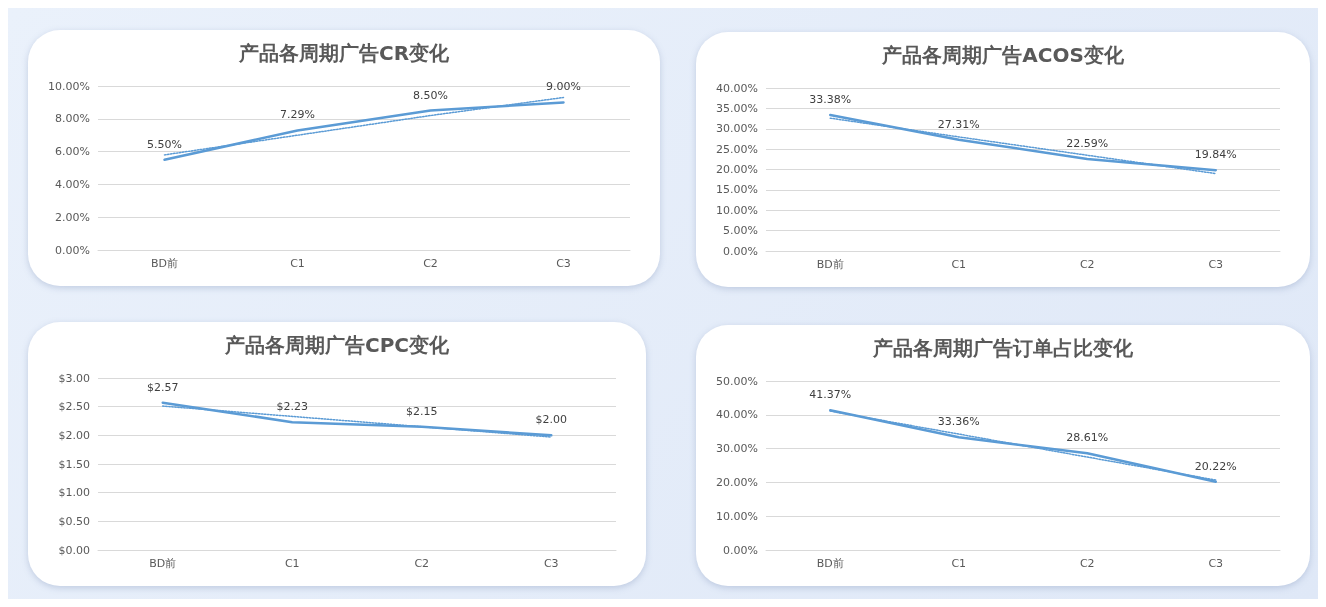  I want to click on y-tick-label: 35.00%, so click(737, 108).